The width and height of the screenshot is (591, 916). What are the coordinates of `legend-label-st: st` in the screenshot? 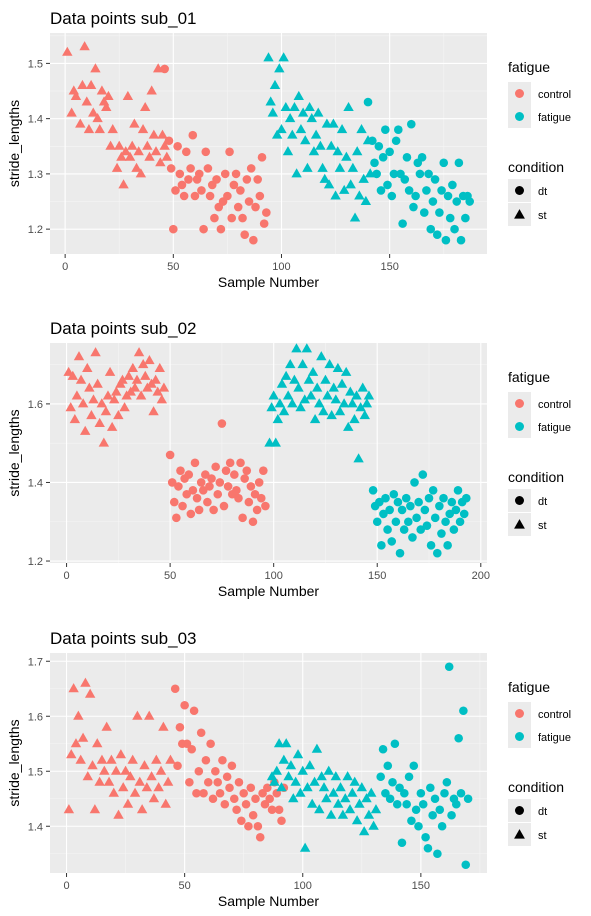 It's located at (542, 216).